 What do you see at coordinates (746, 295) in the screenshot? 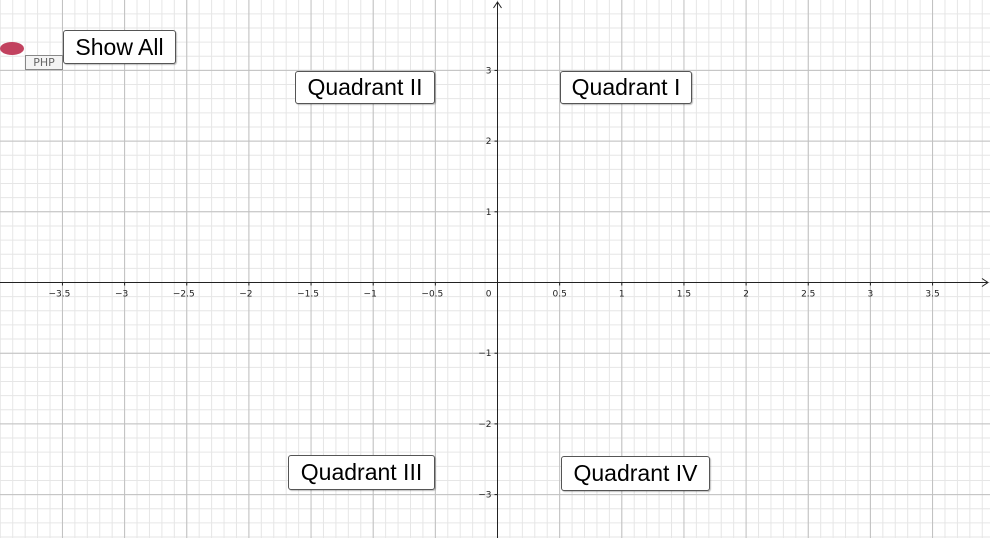
I see `x-tick-label: 2` at bounding box center [746, 295].